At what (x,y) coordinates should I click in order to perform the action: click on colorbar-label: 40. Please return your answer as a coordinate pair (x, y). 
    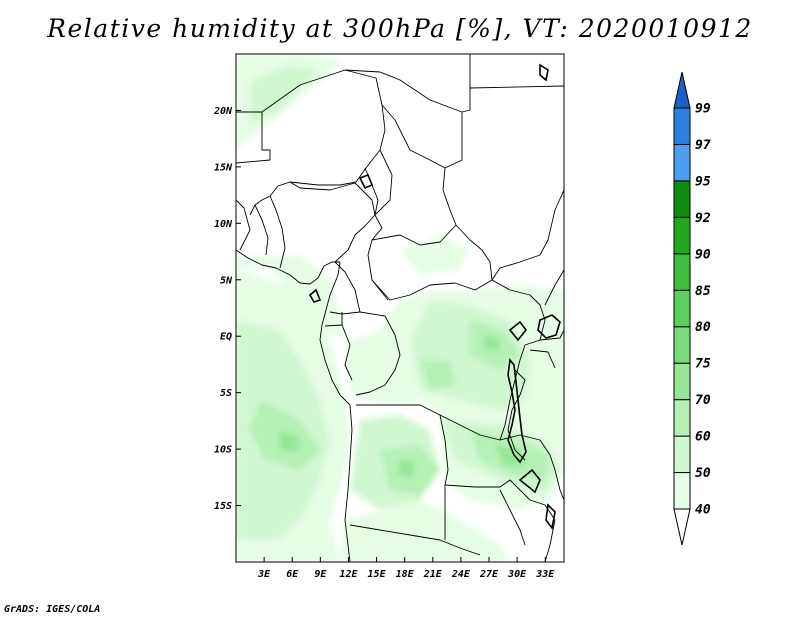
    Looking at the image, I should click on (703, 510).